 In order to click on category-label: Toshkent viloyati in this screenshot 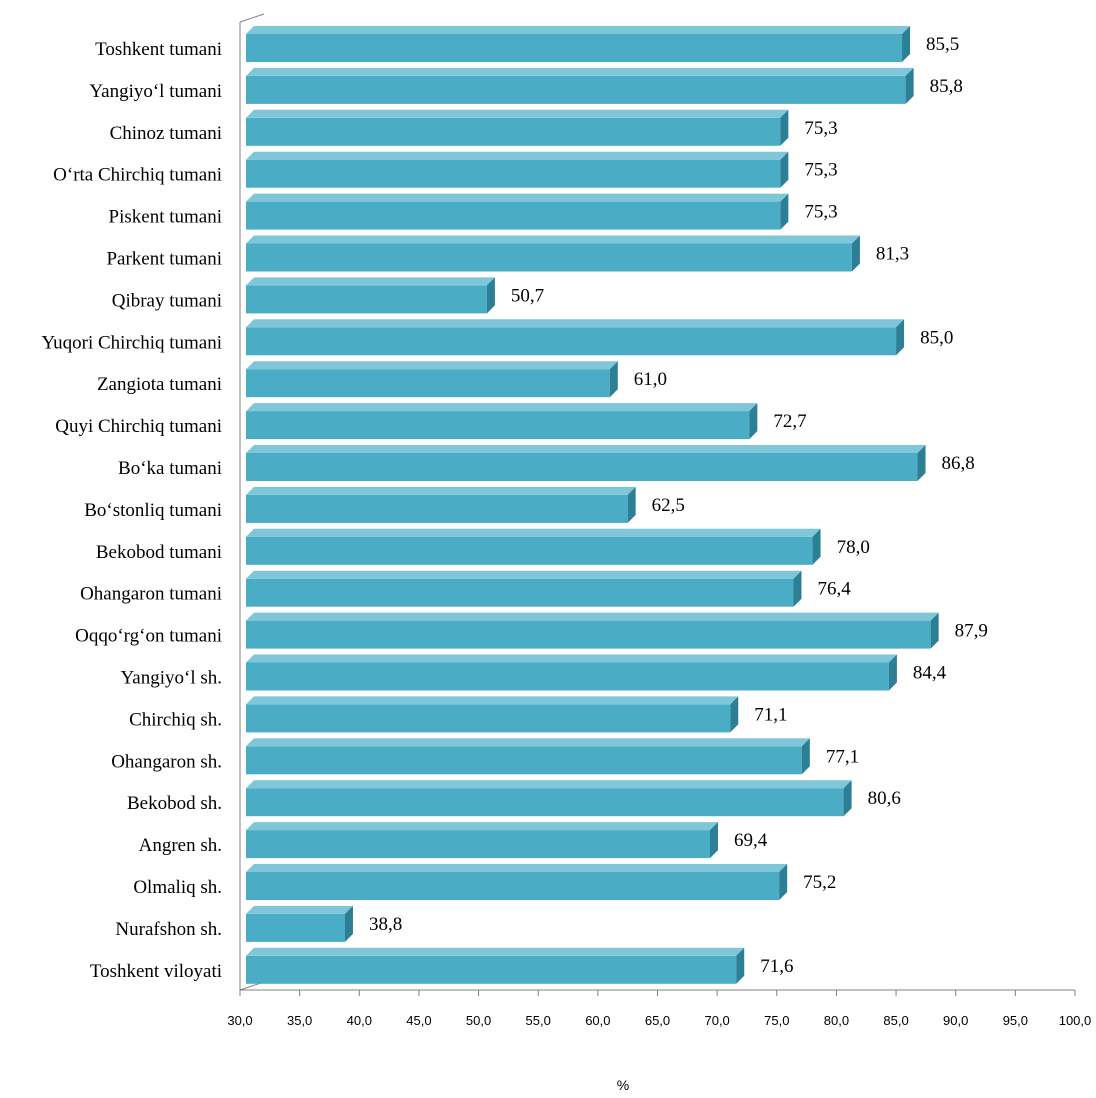, I will do `click(156, 971)`.